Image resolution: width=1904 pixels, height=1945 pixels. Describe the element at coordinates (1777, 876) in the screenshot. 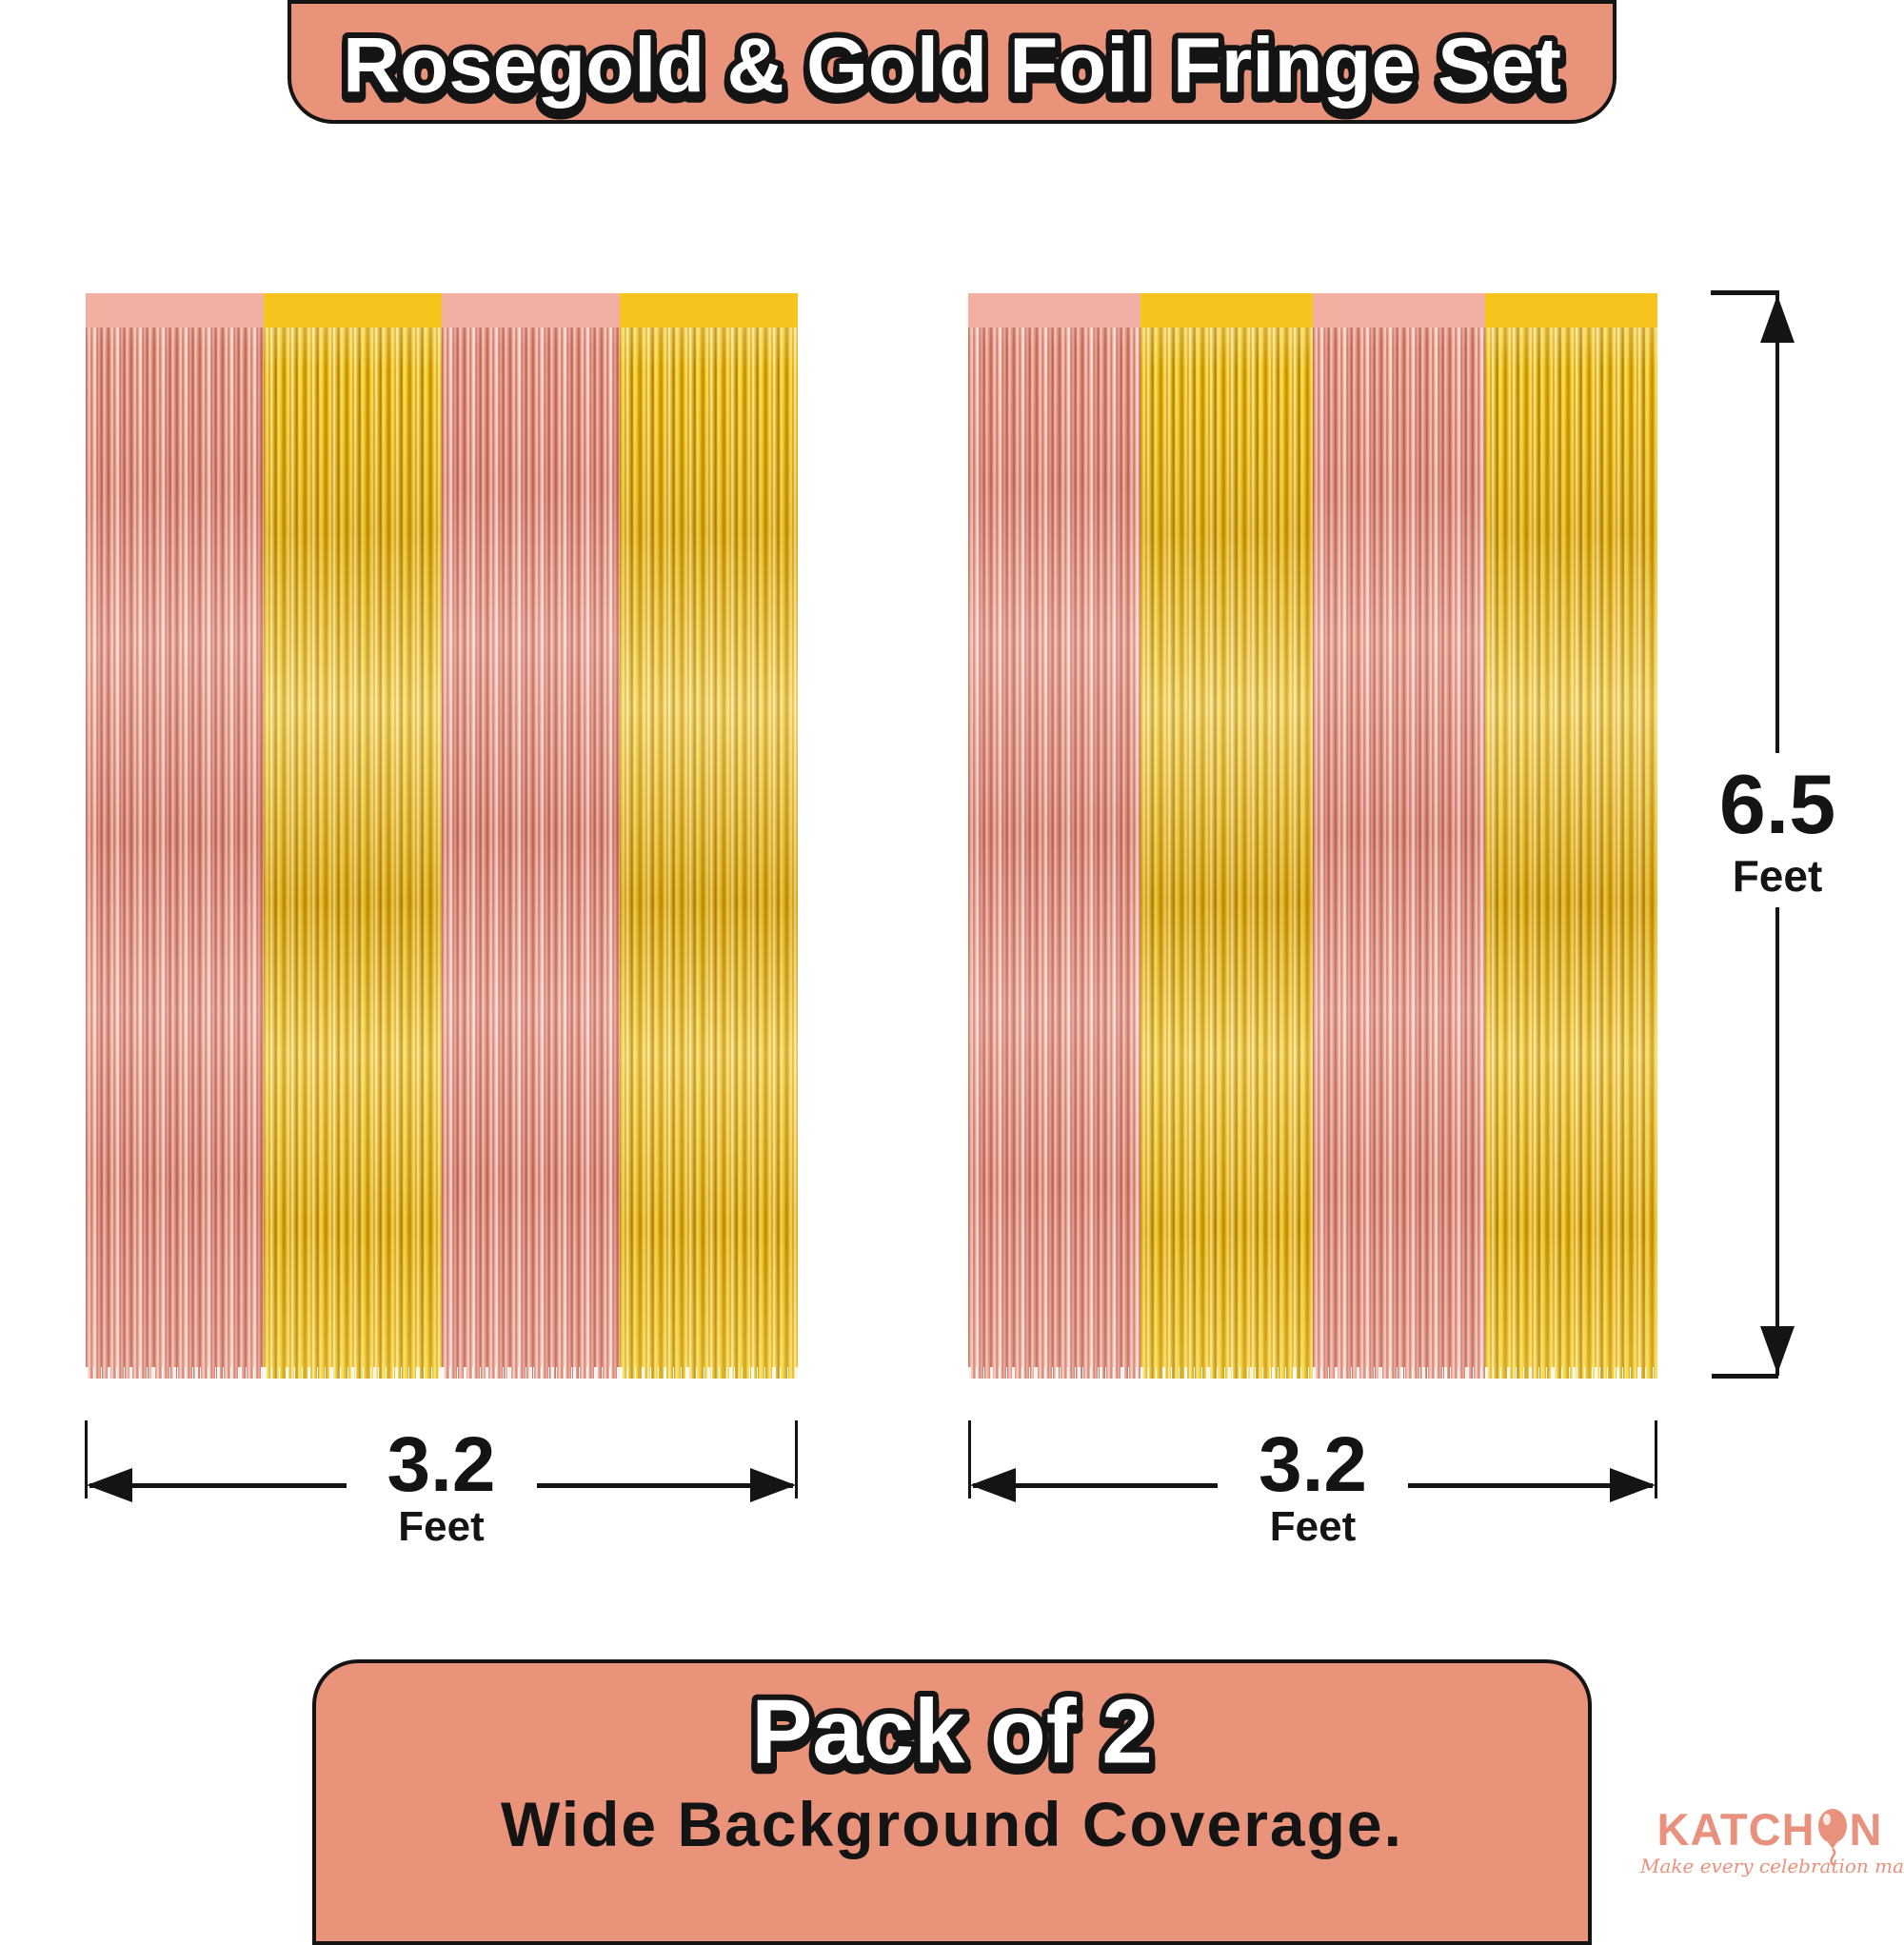

I see `height-unit: Feet` at that location.